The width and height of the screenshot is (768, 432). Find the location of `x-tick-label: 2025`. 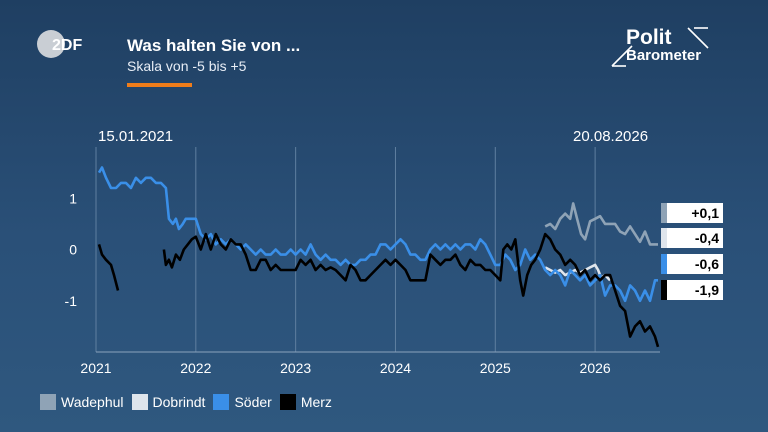

x-tick-label: 2025 is located at coordinates (495, 368).